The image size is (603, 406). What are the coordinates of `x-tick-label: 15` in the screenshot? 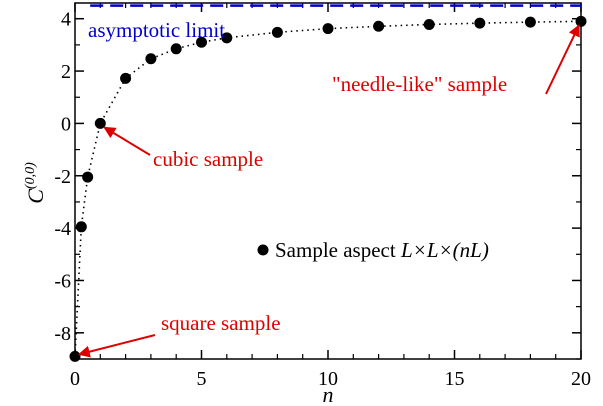 It's located at (455, 379).